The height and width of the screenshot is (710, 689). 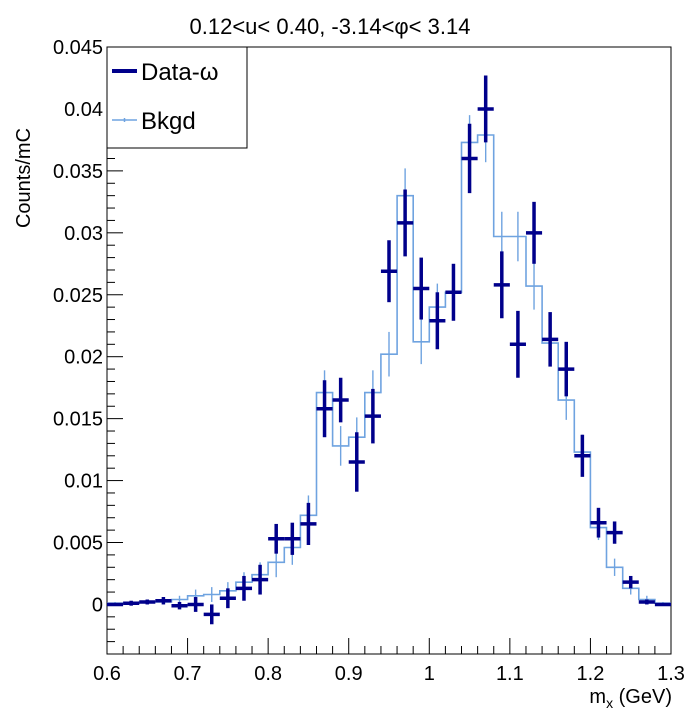 I want to click on y-tick-label: 0.035, so click(x=78, y=172).